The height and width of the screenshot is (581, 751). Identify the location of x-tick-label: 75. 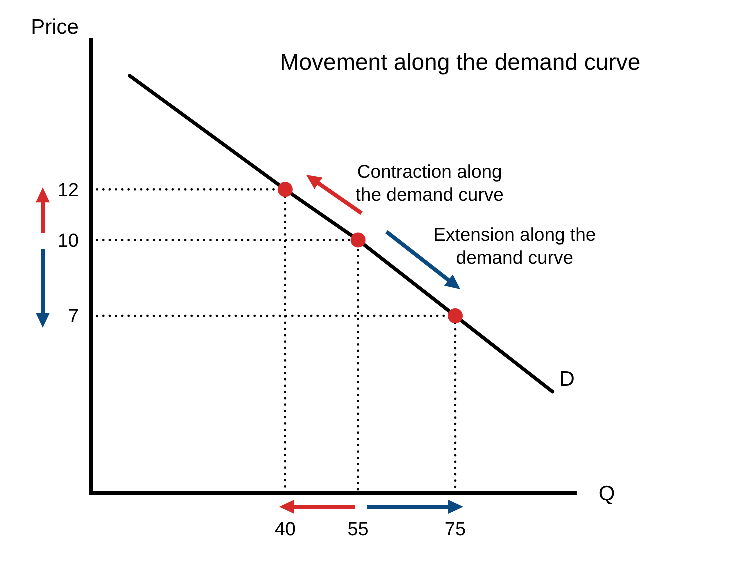
(455, 530).